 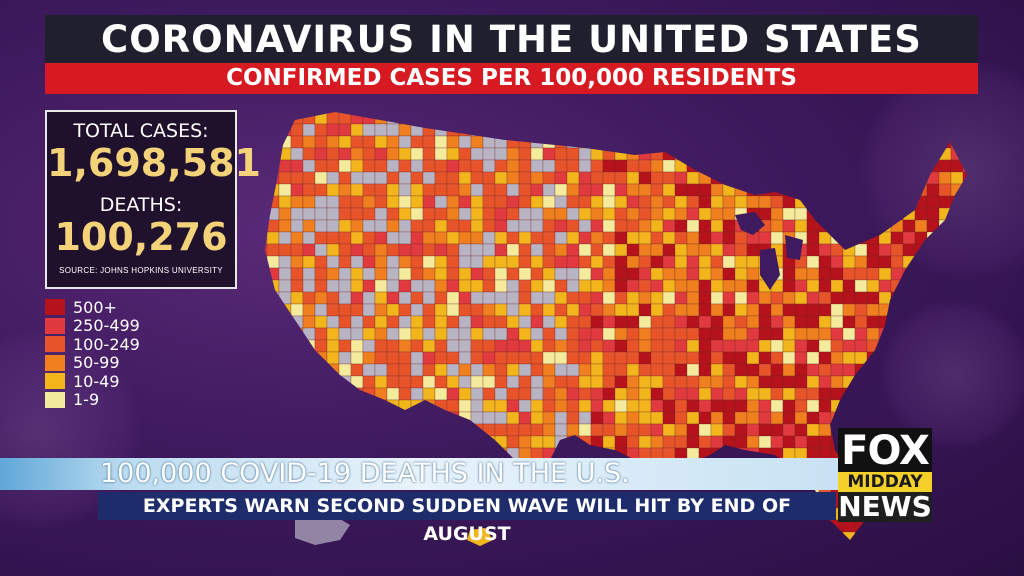 What do you see at coordinates (92, 307) in the screenshot?
I see `legend-item: 500+` at bounding box center [92, 307].